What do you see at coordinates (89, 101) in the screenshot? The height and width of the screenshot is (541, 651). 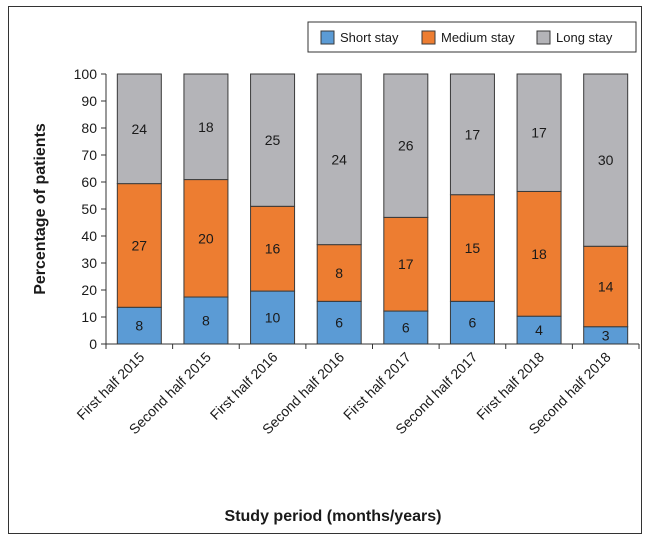 I see `y-tick-label-90: 90` at bounding box center [89, 101].